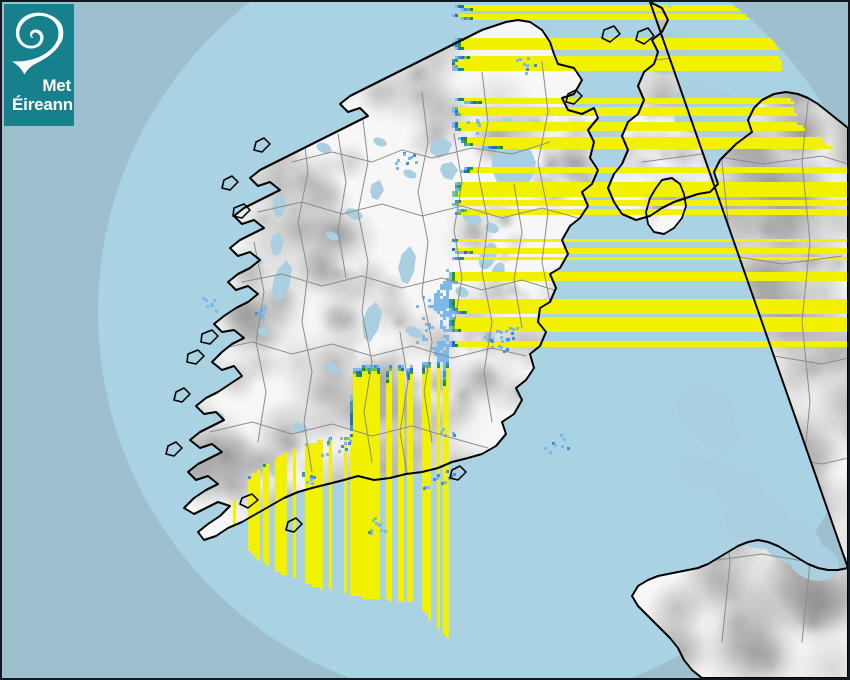  Describe the element at coordinates (56, 85) in the screenshot. I see `logo-line-1: Met` at that location.